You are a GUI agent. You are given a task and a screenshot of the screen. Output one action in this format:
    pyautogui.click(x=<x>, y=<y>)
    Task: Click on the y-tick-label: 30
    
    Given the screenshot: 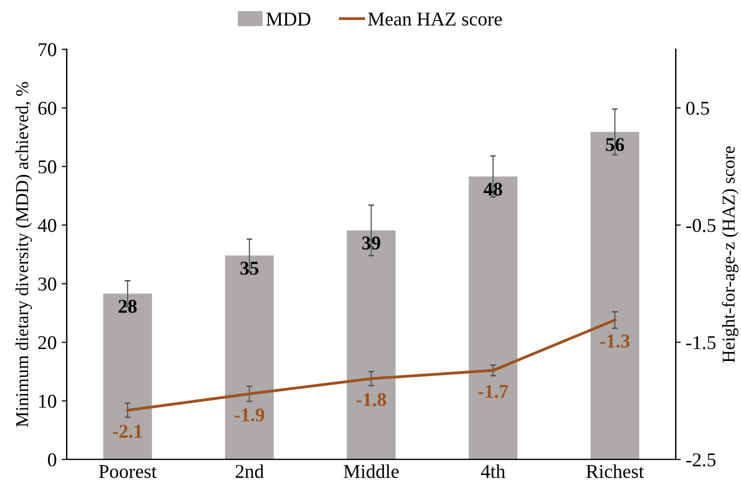 What is the action you would take?
    pyautogui.click(x=47, y=284)
    